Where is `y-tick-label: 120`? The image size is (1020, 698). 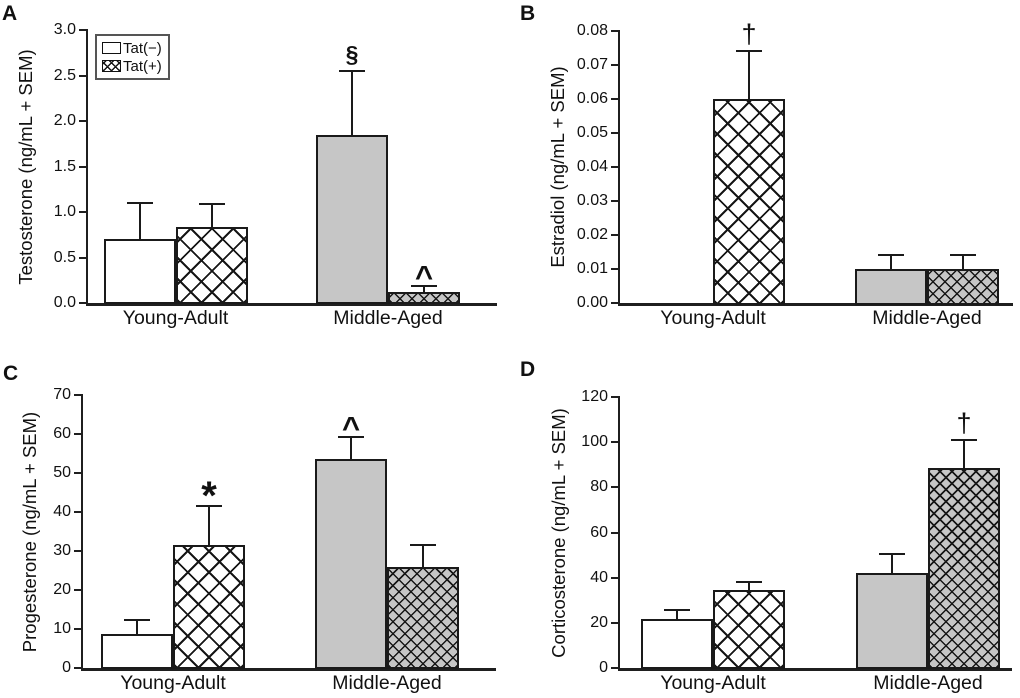
y-tick-label: 120 is located at coordinates (594, 396).